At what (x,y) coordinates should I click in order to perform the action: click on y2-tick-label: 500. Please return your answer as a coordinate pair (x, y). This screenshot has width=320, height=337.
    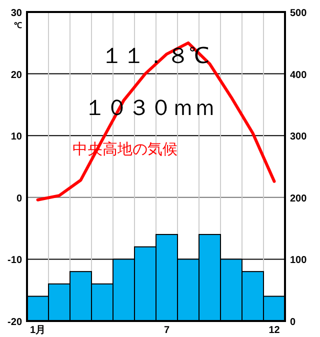
    Looking at the image, I should click on (299, 13).